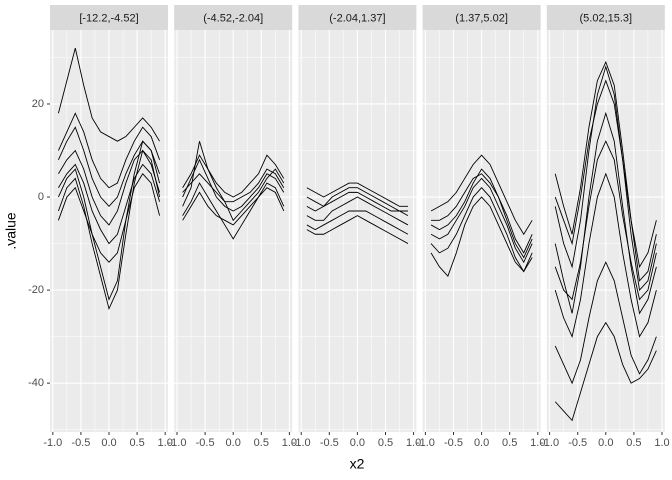  What do you see at coordinates (38, 104) in the screenshot?
I see `y-tick-label: 20` at bounding box center [38, 104].